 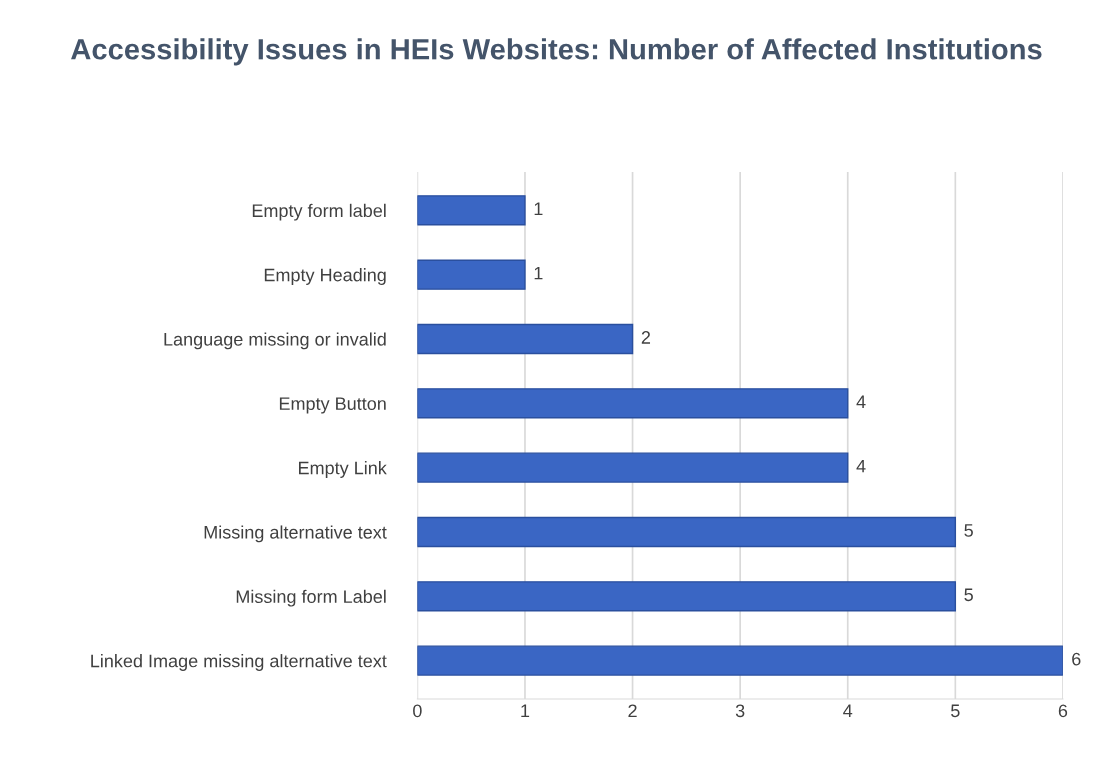 What do you see at coordinates (275, 341) in the screenshot?
I see `y-tick-label: Language missing or invalid` at bounding box center [275, 341].